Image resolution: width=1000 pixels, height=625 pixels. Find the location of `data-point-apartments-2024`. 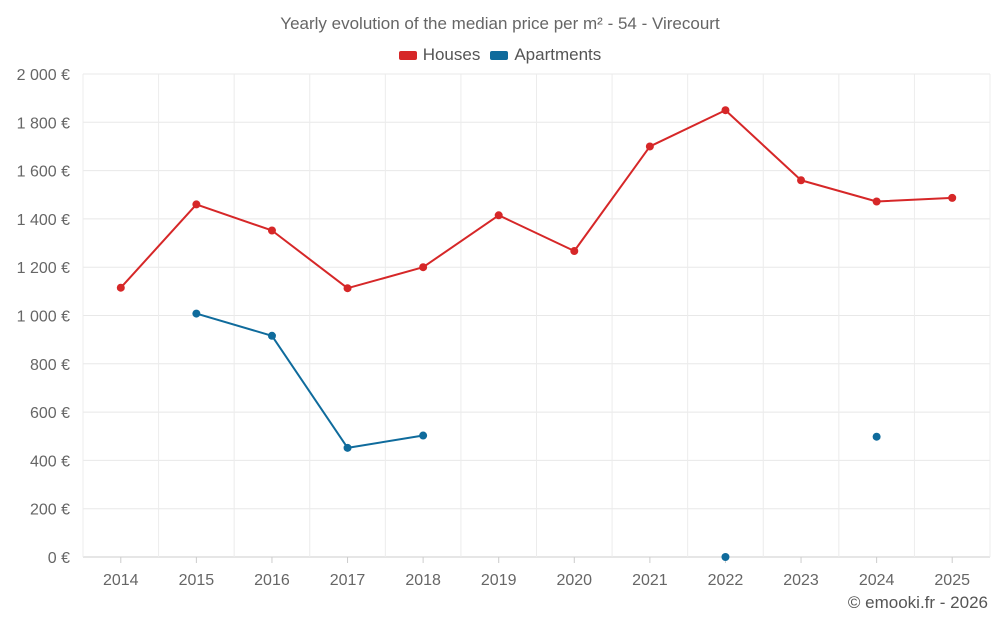

data-point-apartments-2024 is located at coordinates (876, 436).